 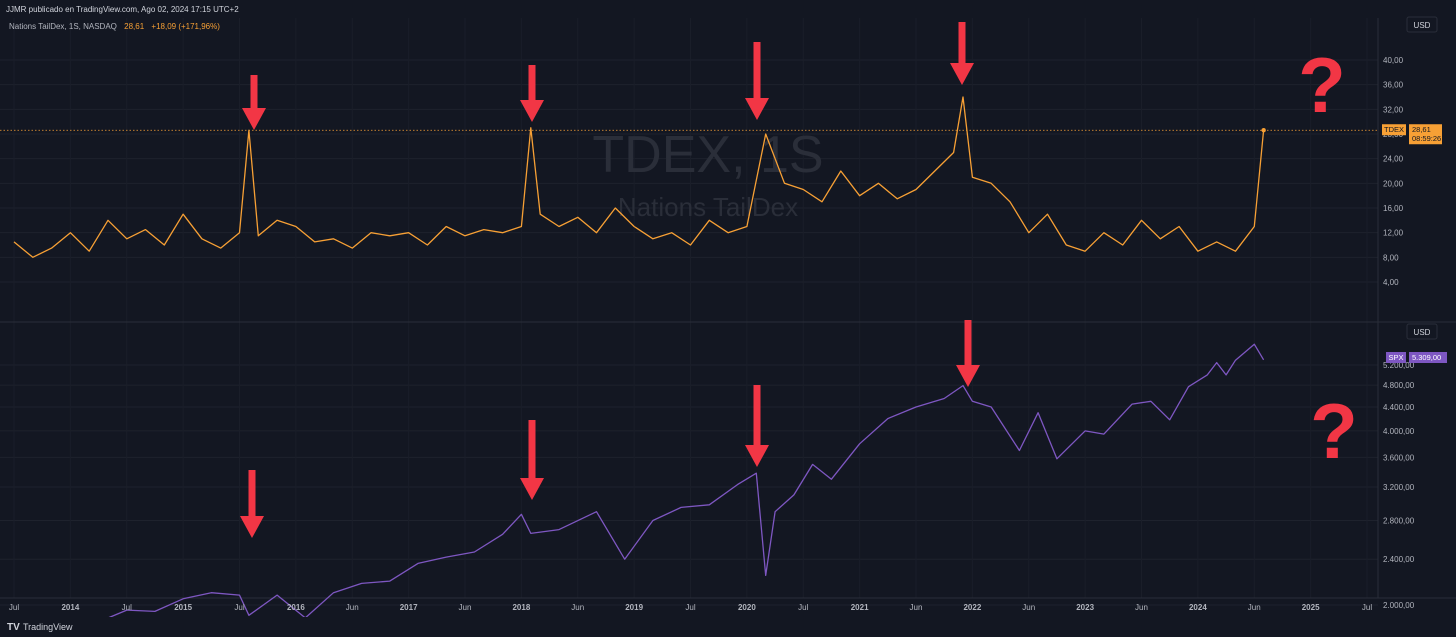 I want to click on currency-label-bottom: USD, so click(x=1422, y=332).